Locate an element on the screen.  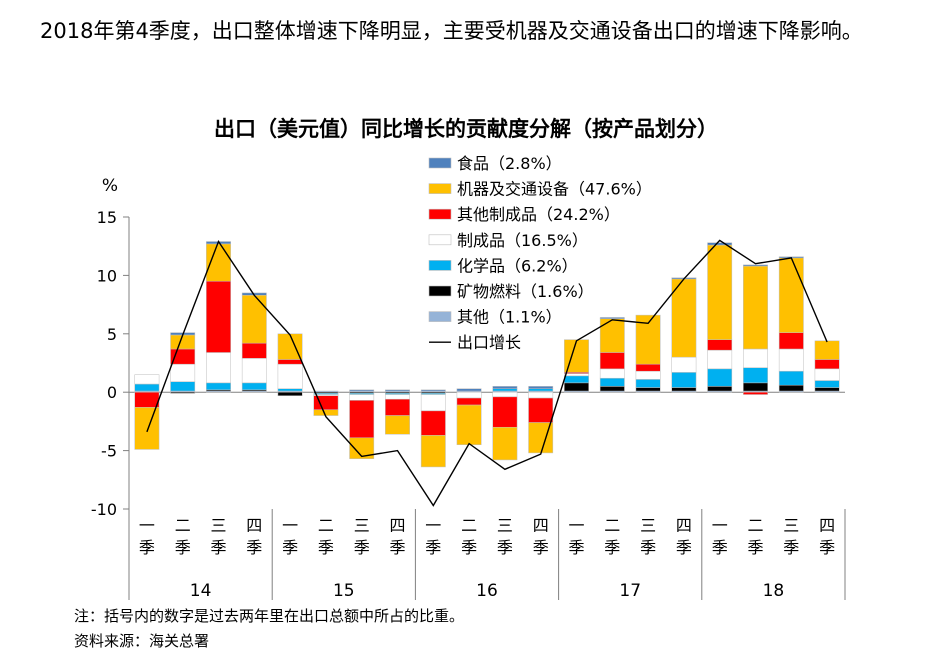
year-label: 17 is located at coordinates (630, 591).